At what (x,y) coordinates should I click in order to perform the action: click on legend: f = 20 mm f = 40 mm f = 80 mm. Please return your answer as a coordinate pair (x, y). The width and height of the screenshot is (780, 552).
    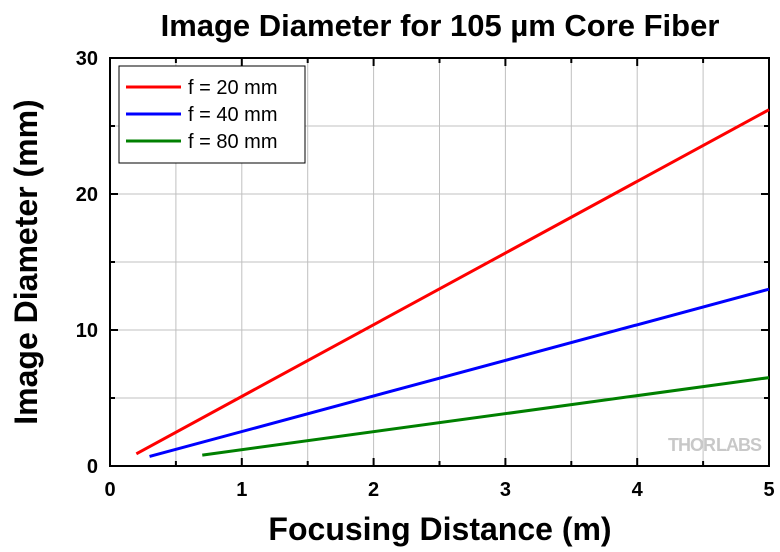
    Looking at the image, I should click on (212, 114).